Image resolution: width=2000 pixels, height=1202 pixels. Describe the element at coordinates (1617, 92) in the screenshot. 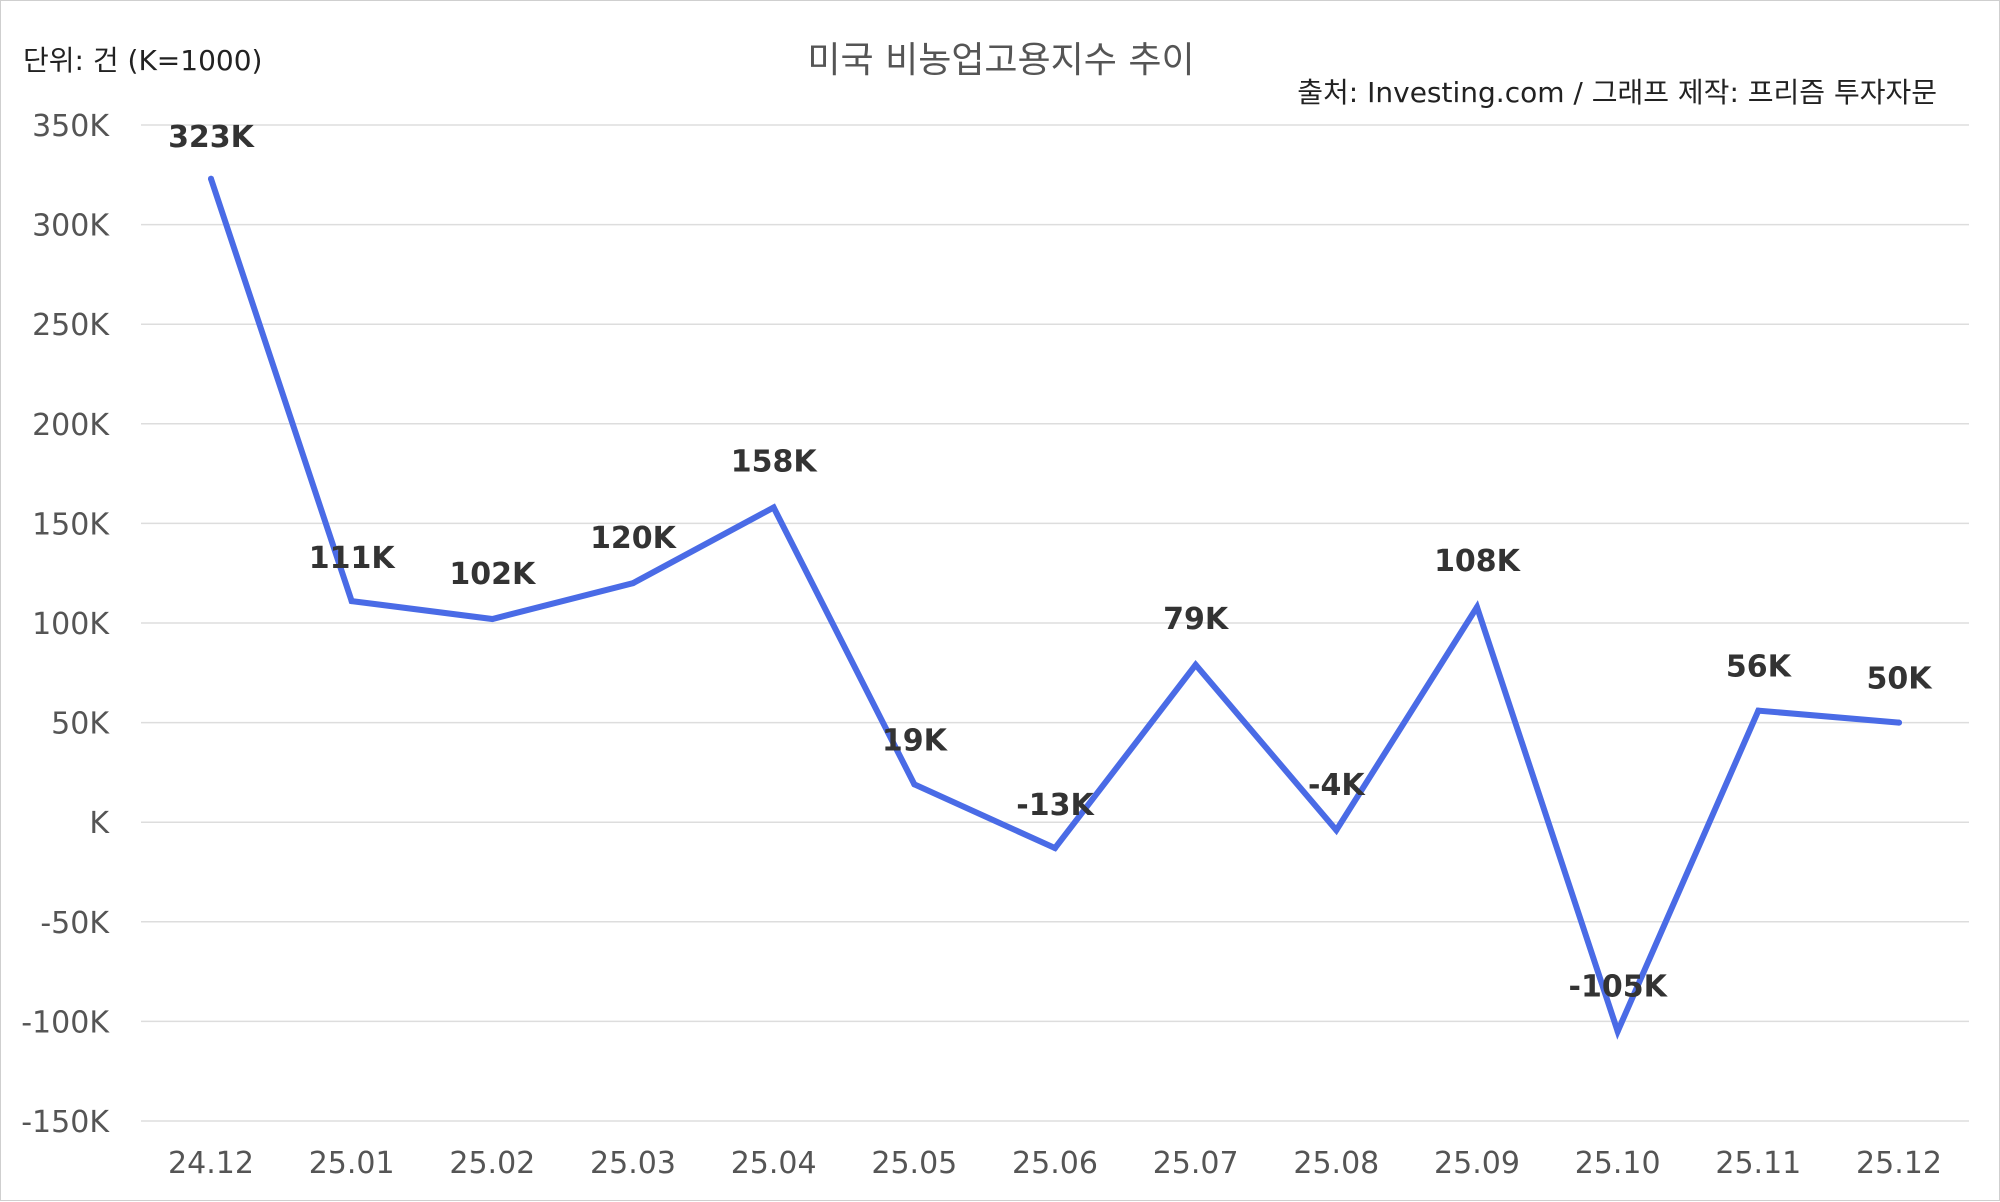

I see `source-label: 출처: Investing.com / 그래프 제작: 프리즘 투자자문` at that location.